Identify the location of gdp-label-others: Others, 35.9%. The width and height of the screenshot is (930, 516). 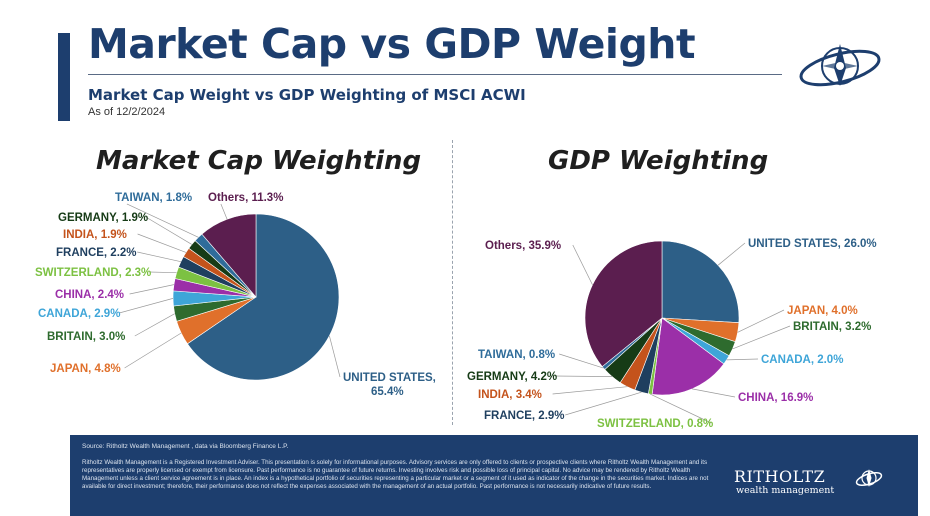
(523, 246).